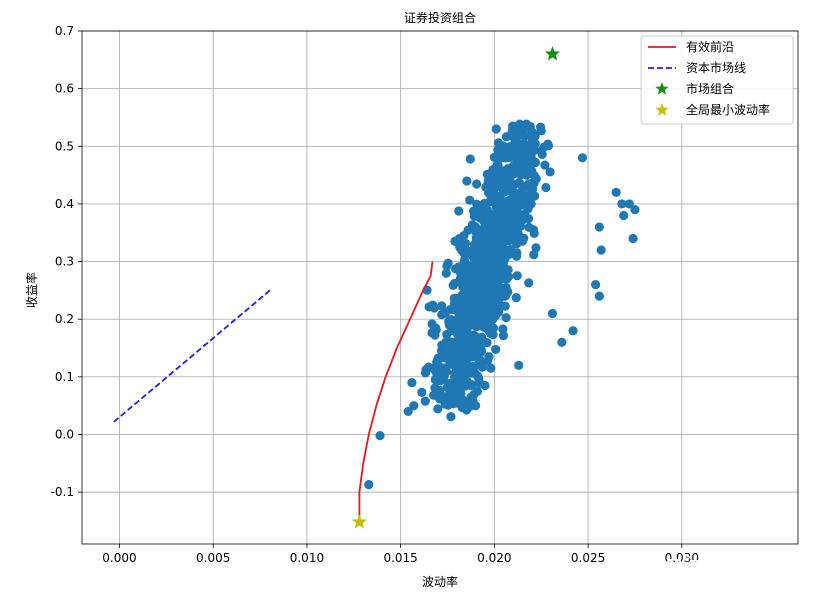 The image size is (836, 599). Describe the element at coordinates (697, 67) in the screenshot. I see `legend-item: 资本市场线` at that location.